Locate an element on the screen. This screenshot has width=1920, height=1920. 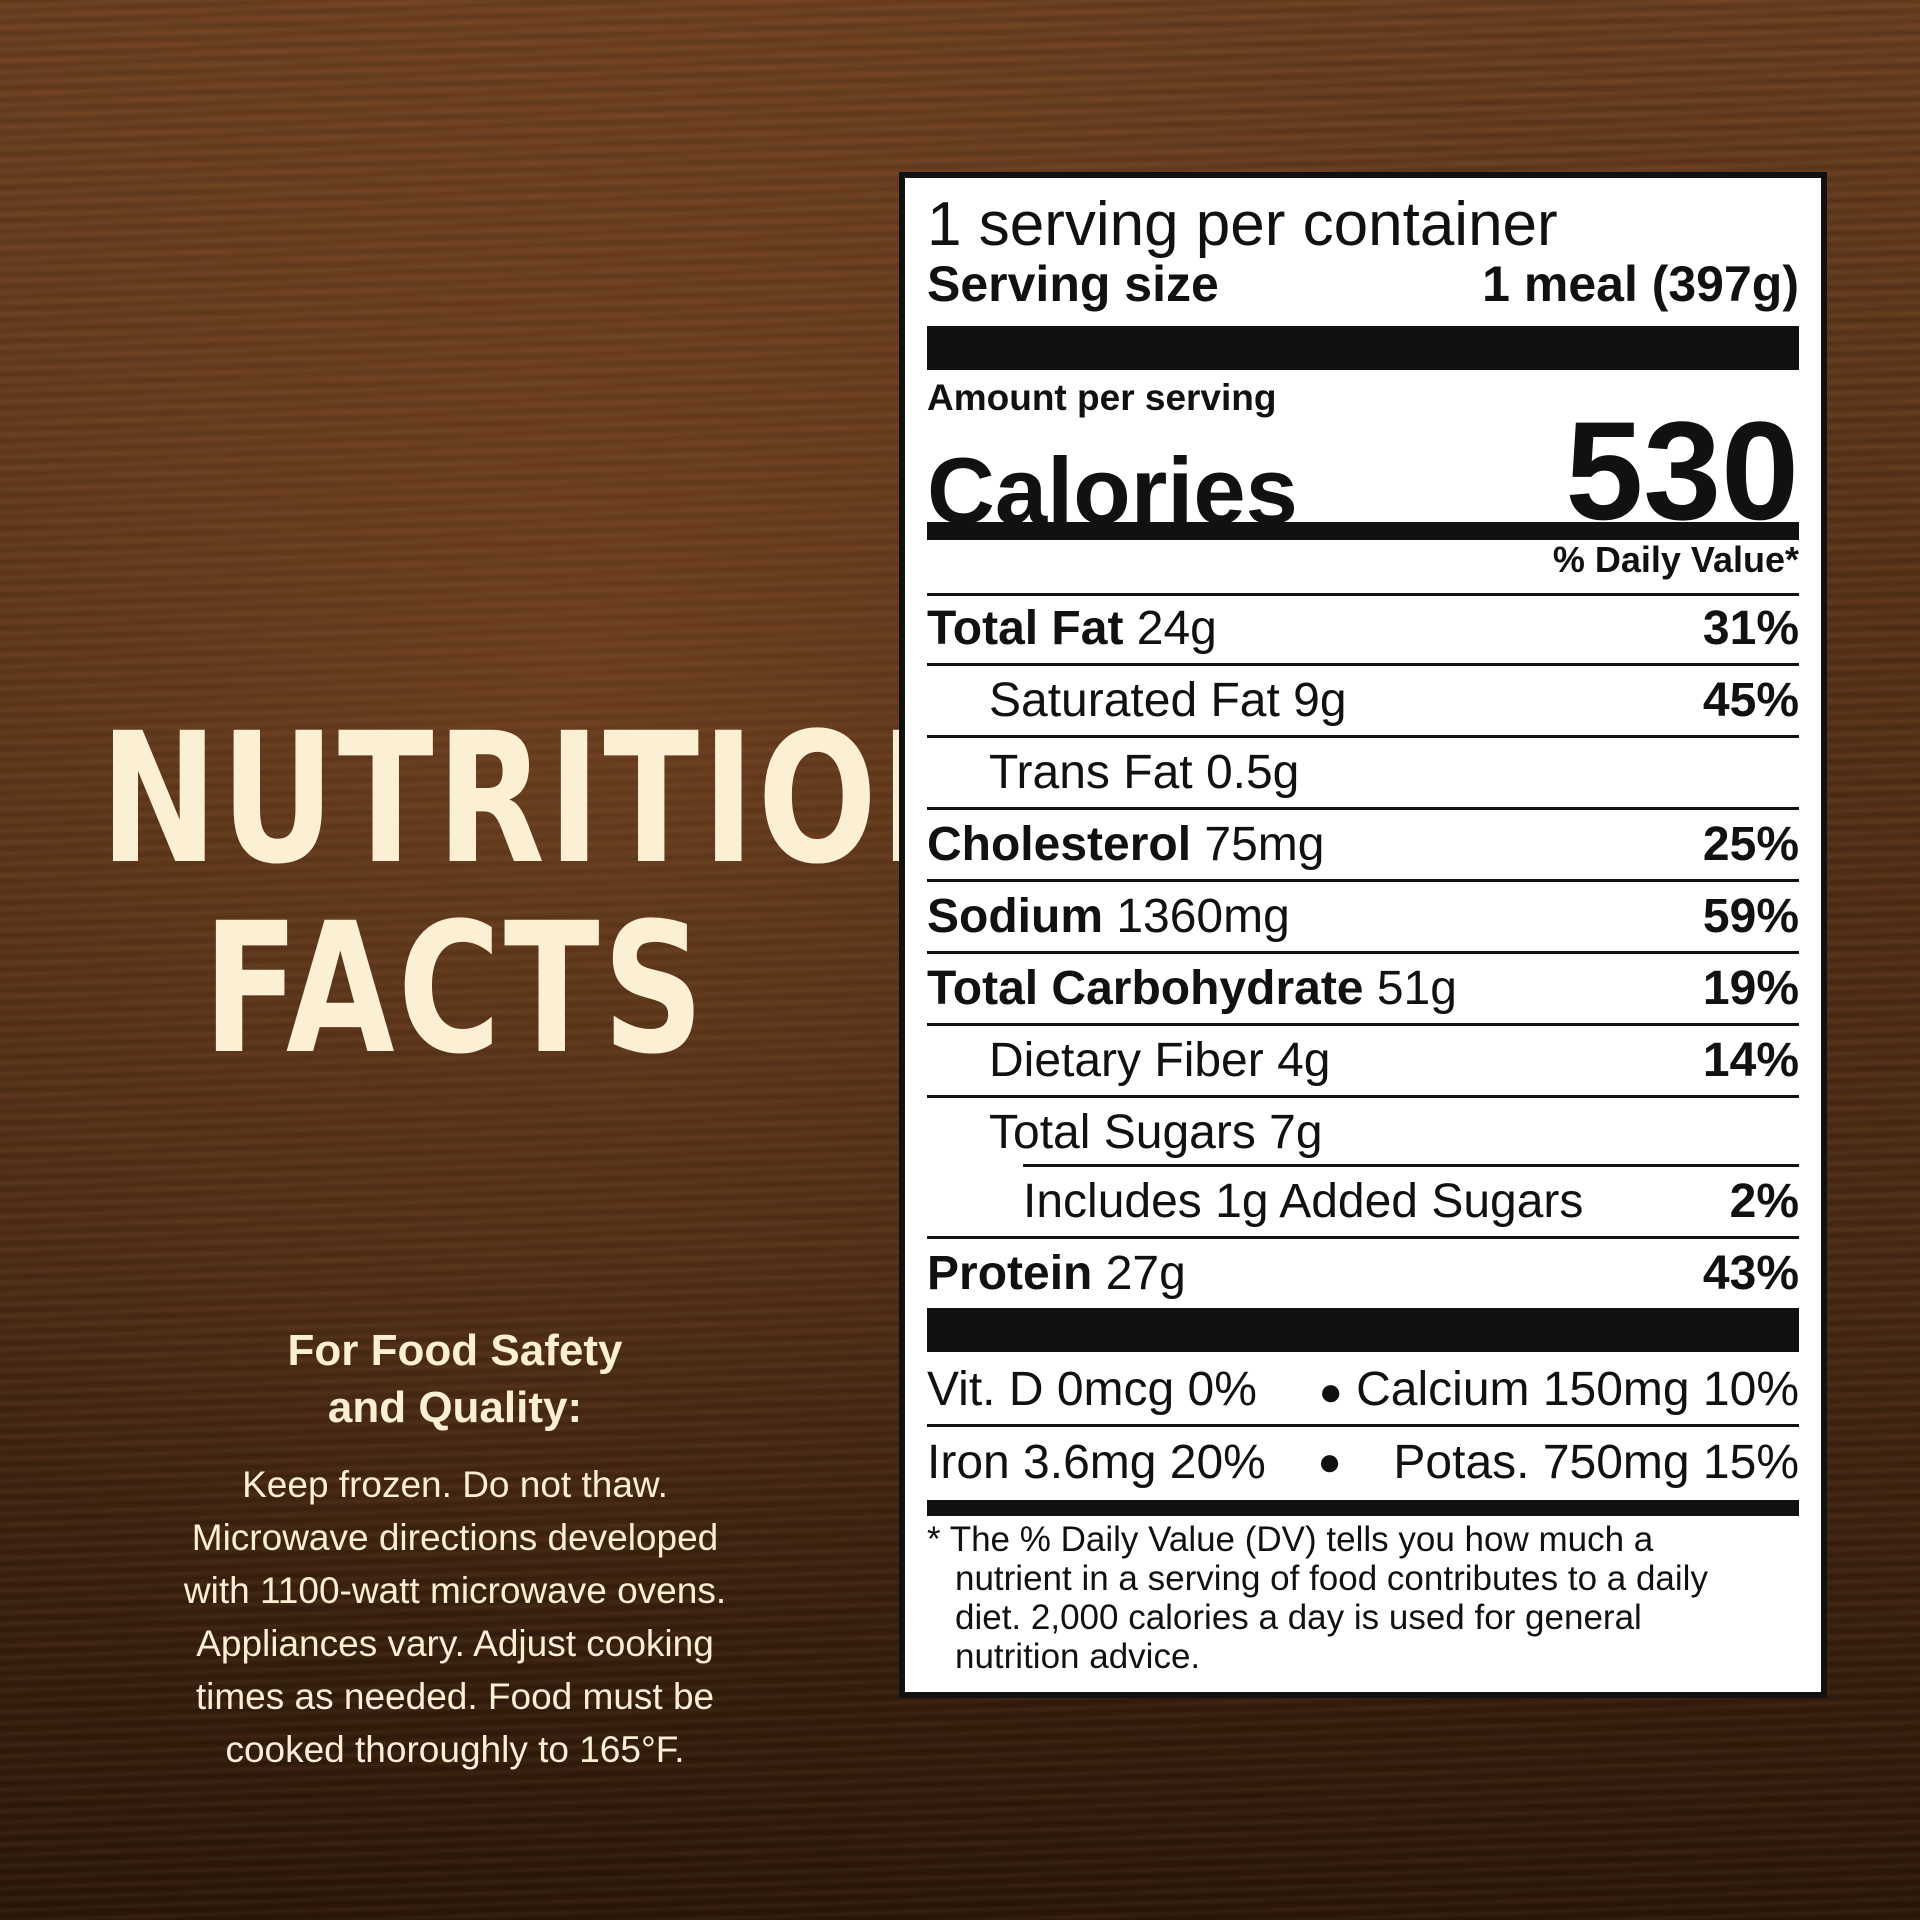
nutrient-amount: 1360mg is located at coordinates (1196, 916).